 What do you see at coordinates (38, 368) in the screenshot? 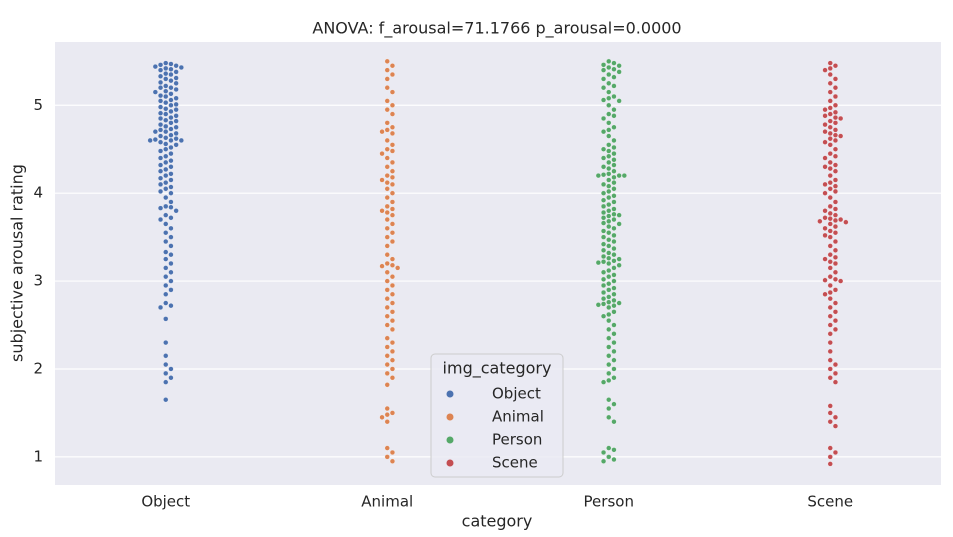
I see `y-tick-label: 2` at bounding box center [38, 368].